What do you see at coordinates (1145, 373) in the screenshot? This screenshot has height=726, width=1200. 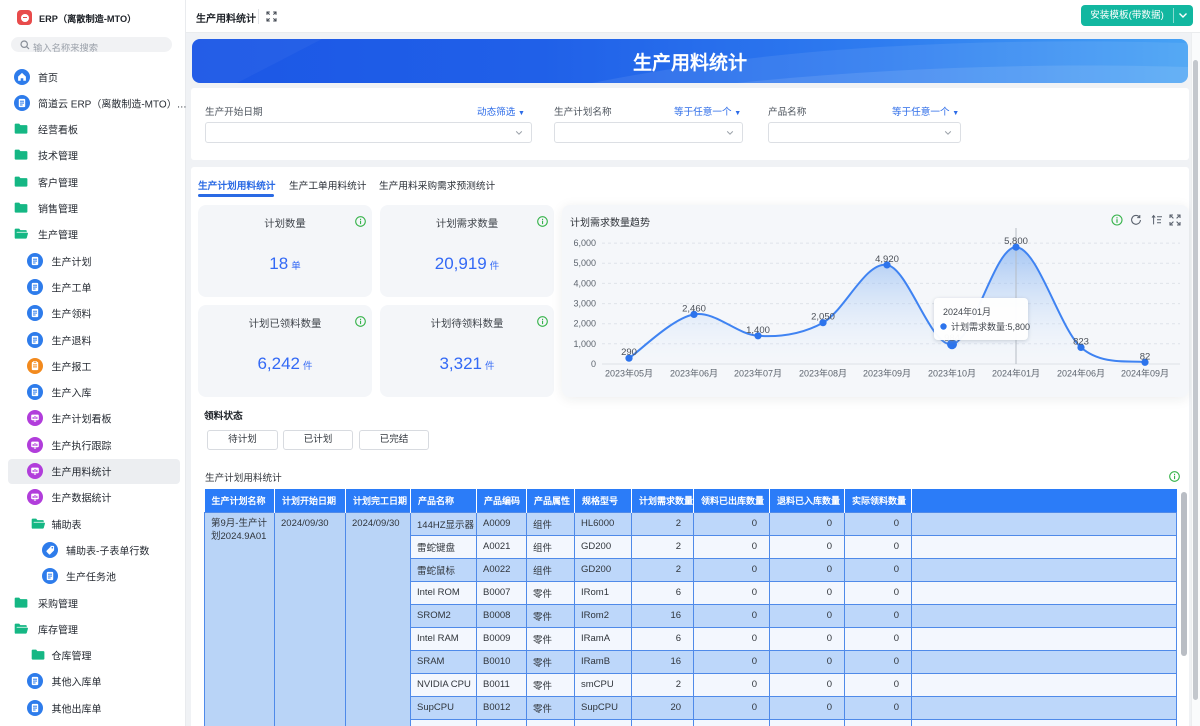 I see `svg-text: 2024年09月` at bounding box center [1145, 373].